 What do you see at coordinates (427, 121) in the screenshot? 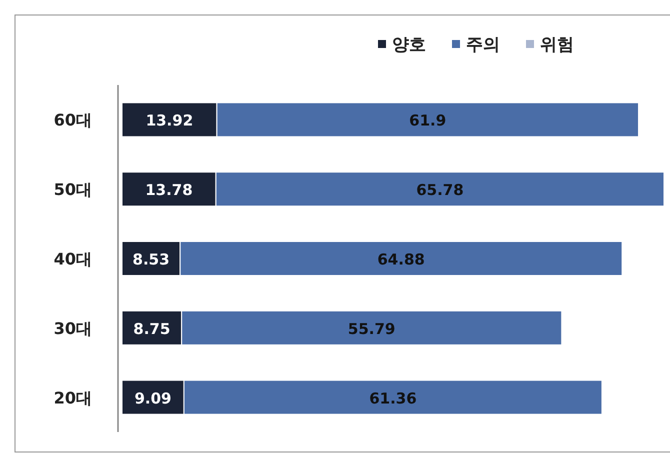
I see `data-label: 61.9` at bounding box center [427, 121].